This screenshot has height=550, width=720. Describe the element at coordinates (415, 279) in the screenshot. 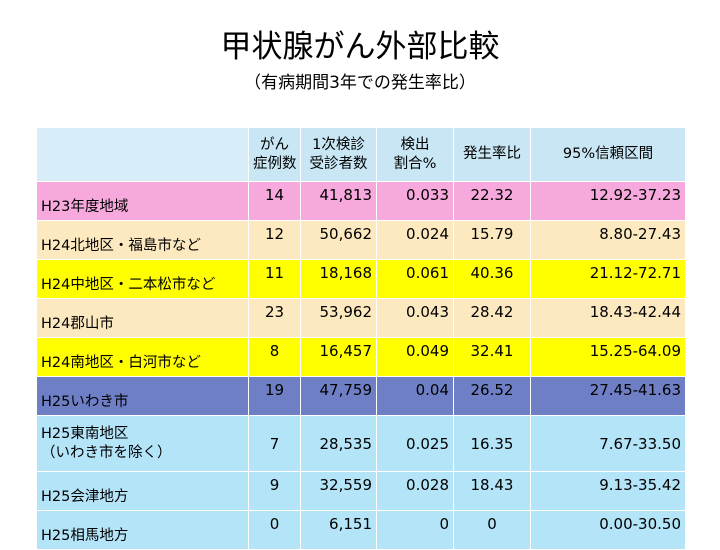

I see `cell-detection-rate: 0.061` at that location.